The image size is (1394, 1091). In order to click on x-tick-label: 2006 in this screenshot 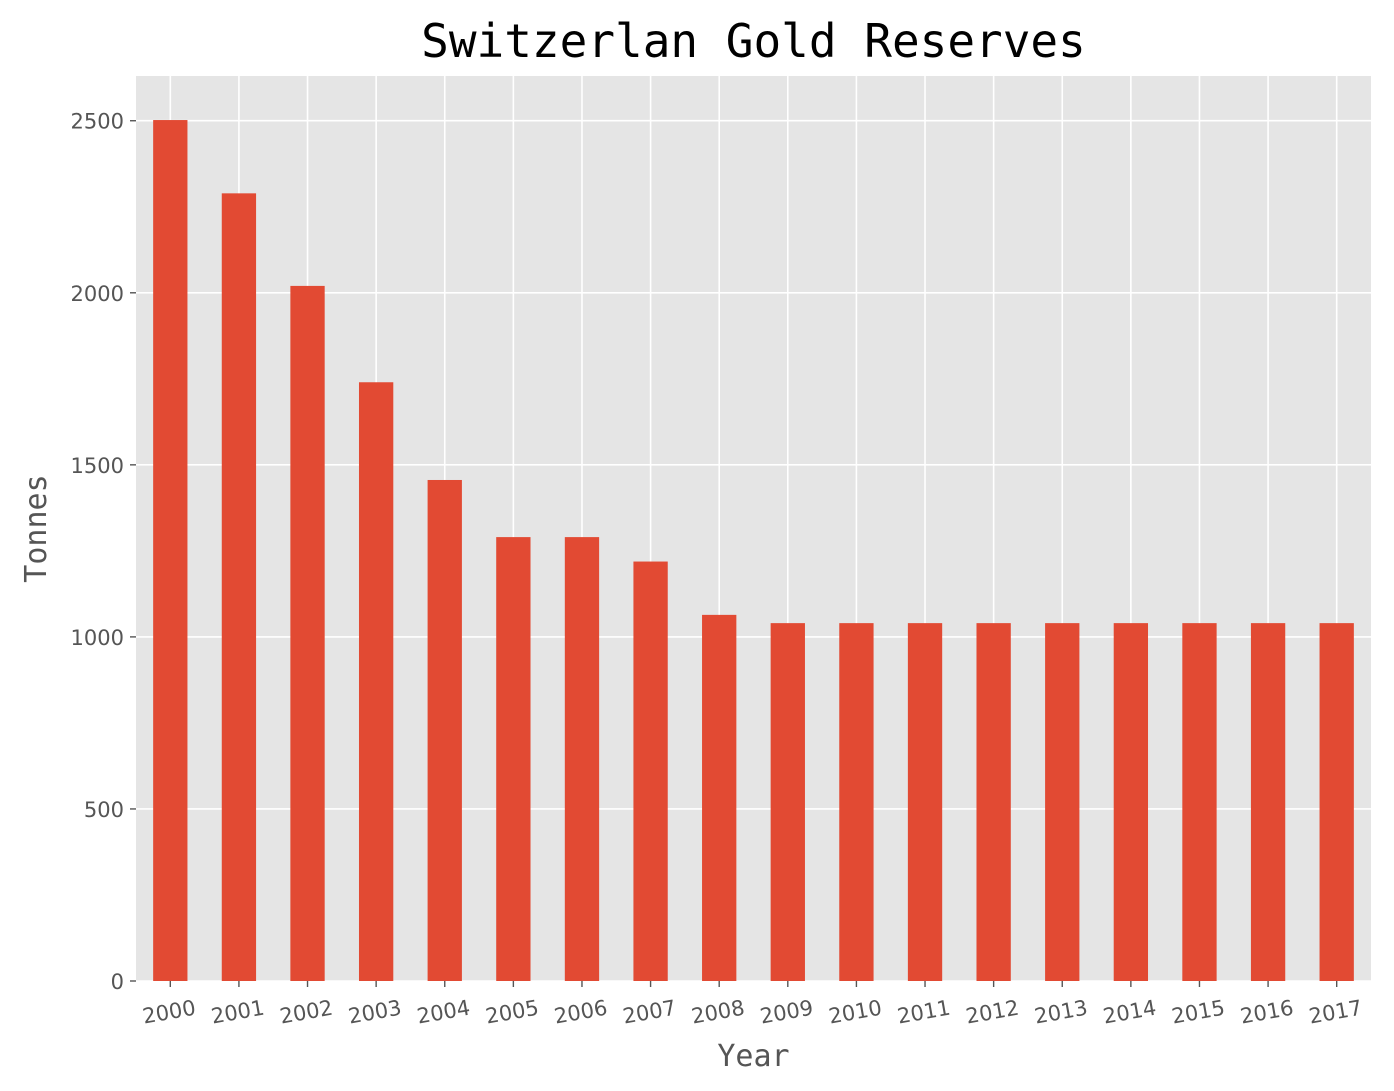, I will do `click(580, 1012)`.